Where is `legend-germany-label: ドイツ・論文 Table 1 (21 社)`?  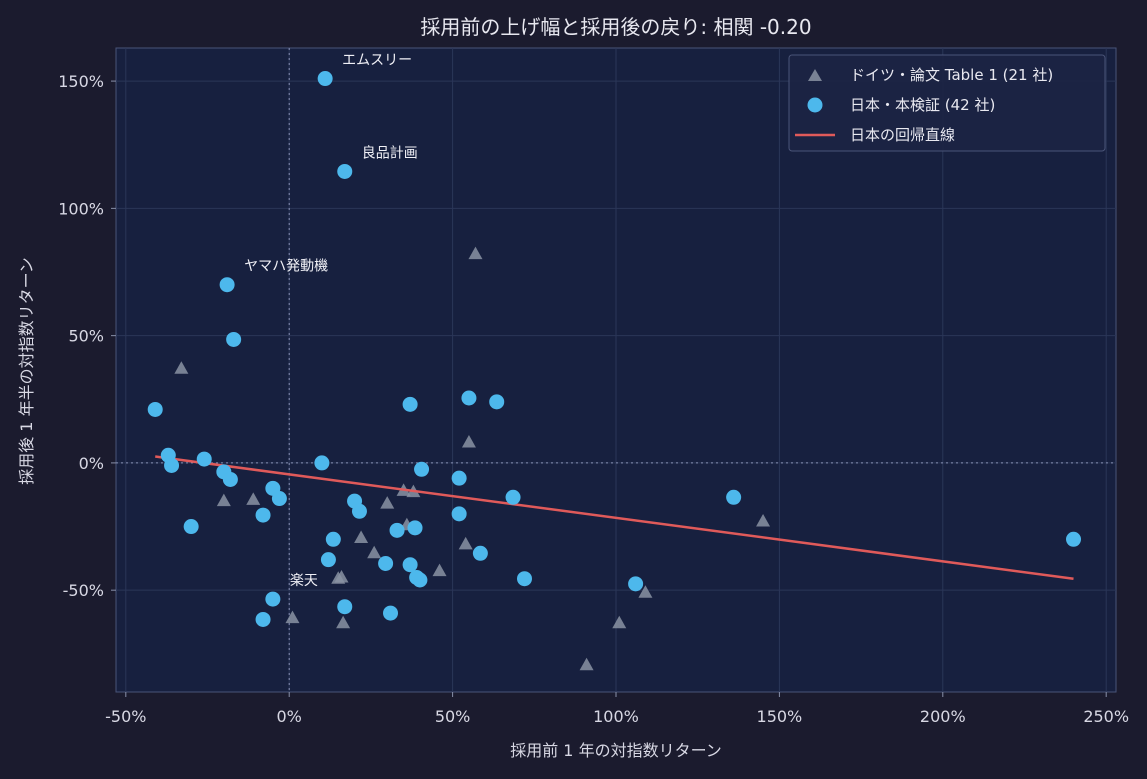 legend-germany-label: ドイツ・論文 Table 1 (21 社) is located at coordinates (951, 75).